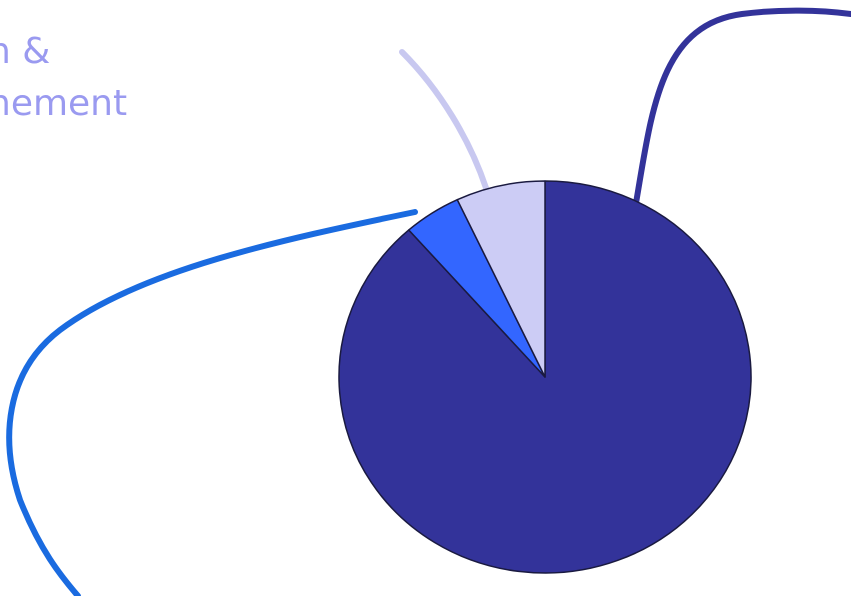 The image size is (851, 596). I want to click on leader-line-light, so click(444, 120).